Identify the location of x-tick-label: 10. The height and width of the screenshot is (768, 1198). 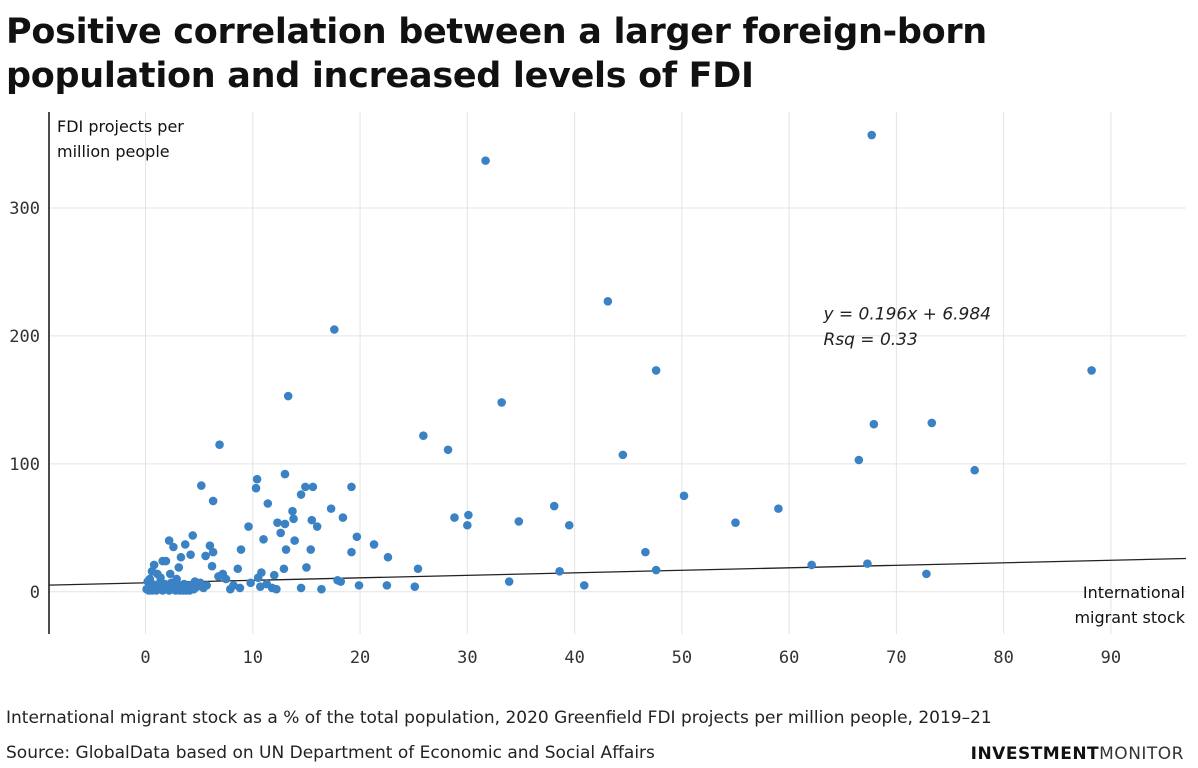
(253, 658).